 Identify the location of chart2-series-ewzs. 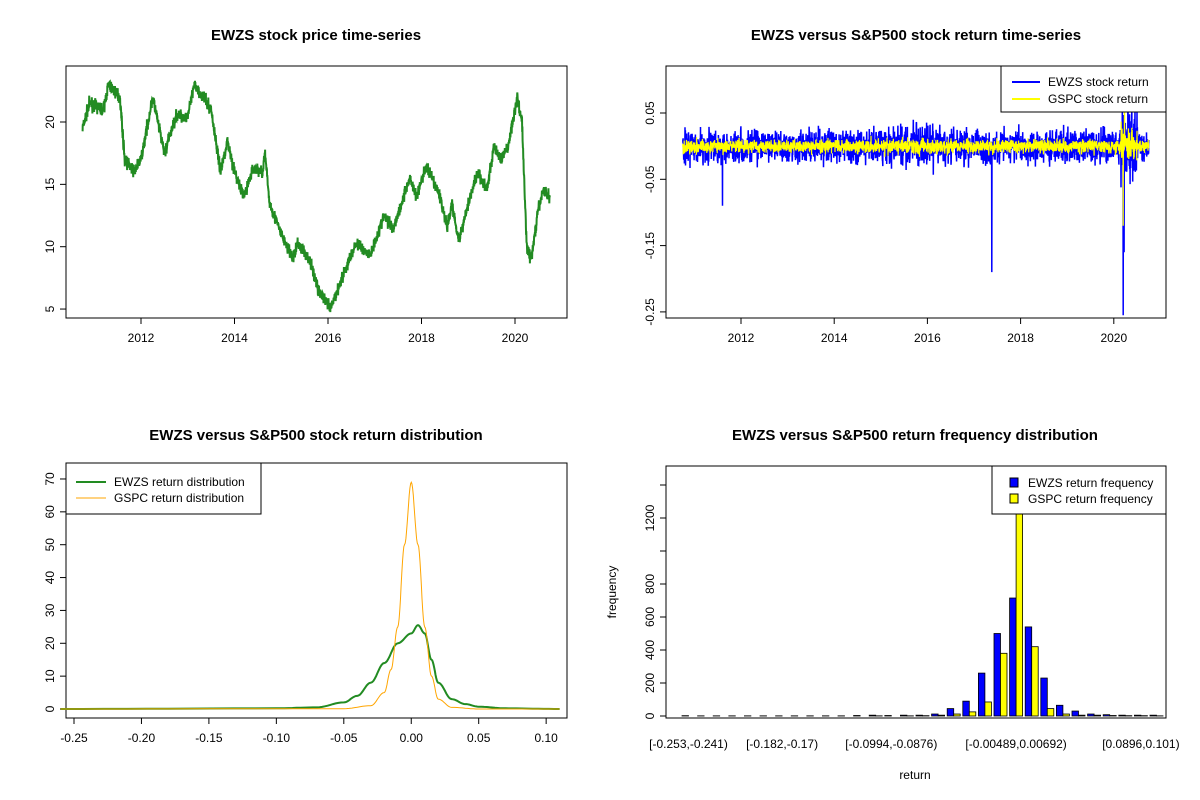
(916, 201).